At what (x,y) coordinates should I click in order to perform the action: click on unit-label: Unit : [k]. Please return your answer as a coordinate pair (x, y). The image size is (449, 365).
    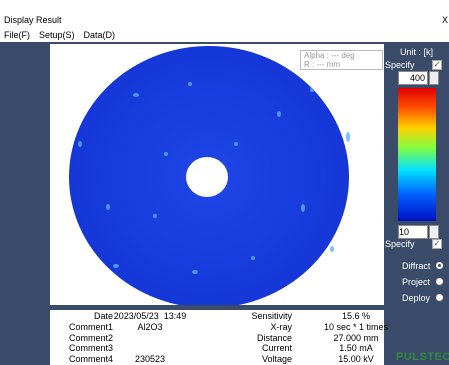
    Looking at the image, I should click on (417, 52).